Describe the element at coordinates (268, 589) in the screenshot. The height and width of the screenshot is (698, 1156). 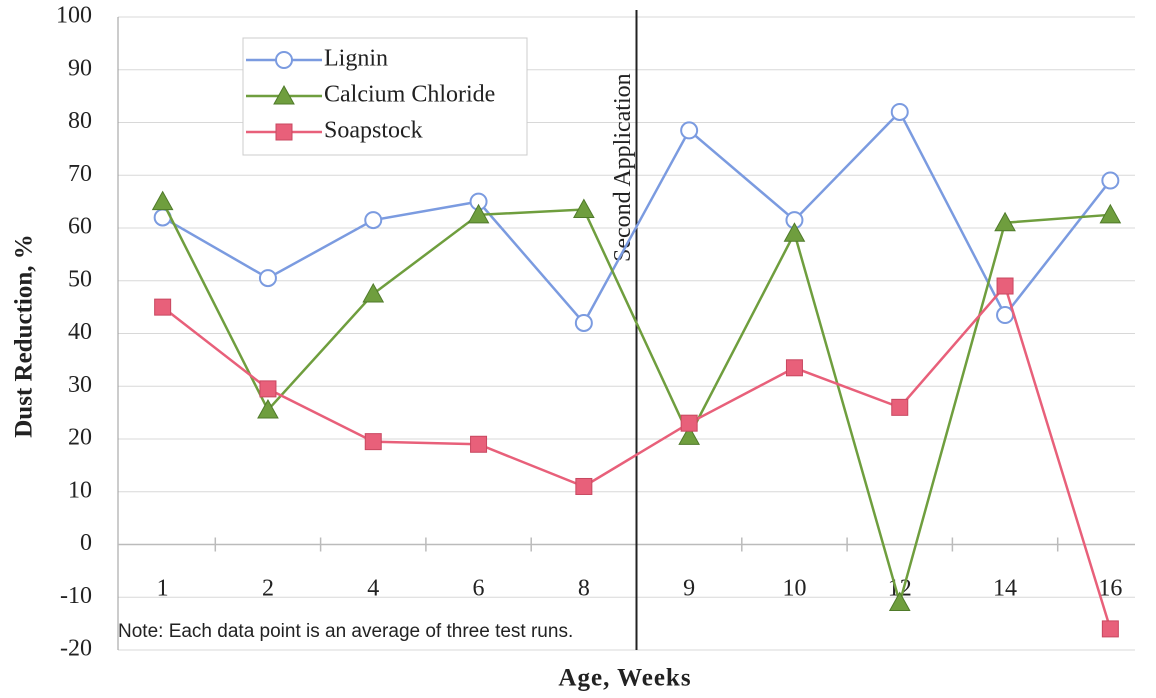
I see `x-tick-label: 2` at that location.